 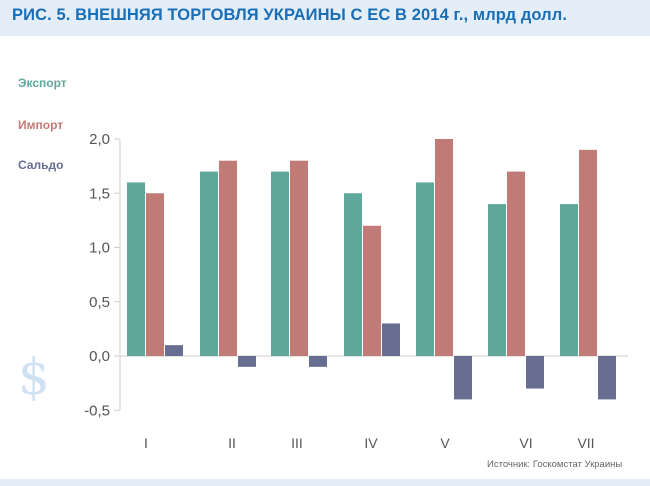 What do you see at coordinates (41, 125) in the screenshot?
I see `legend-import: Импорт` at bounding box center [41, 125].